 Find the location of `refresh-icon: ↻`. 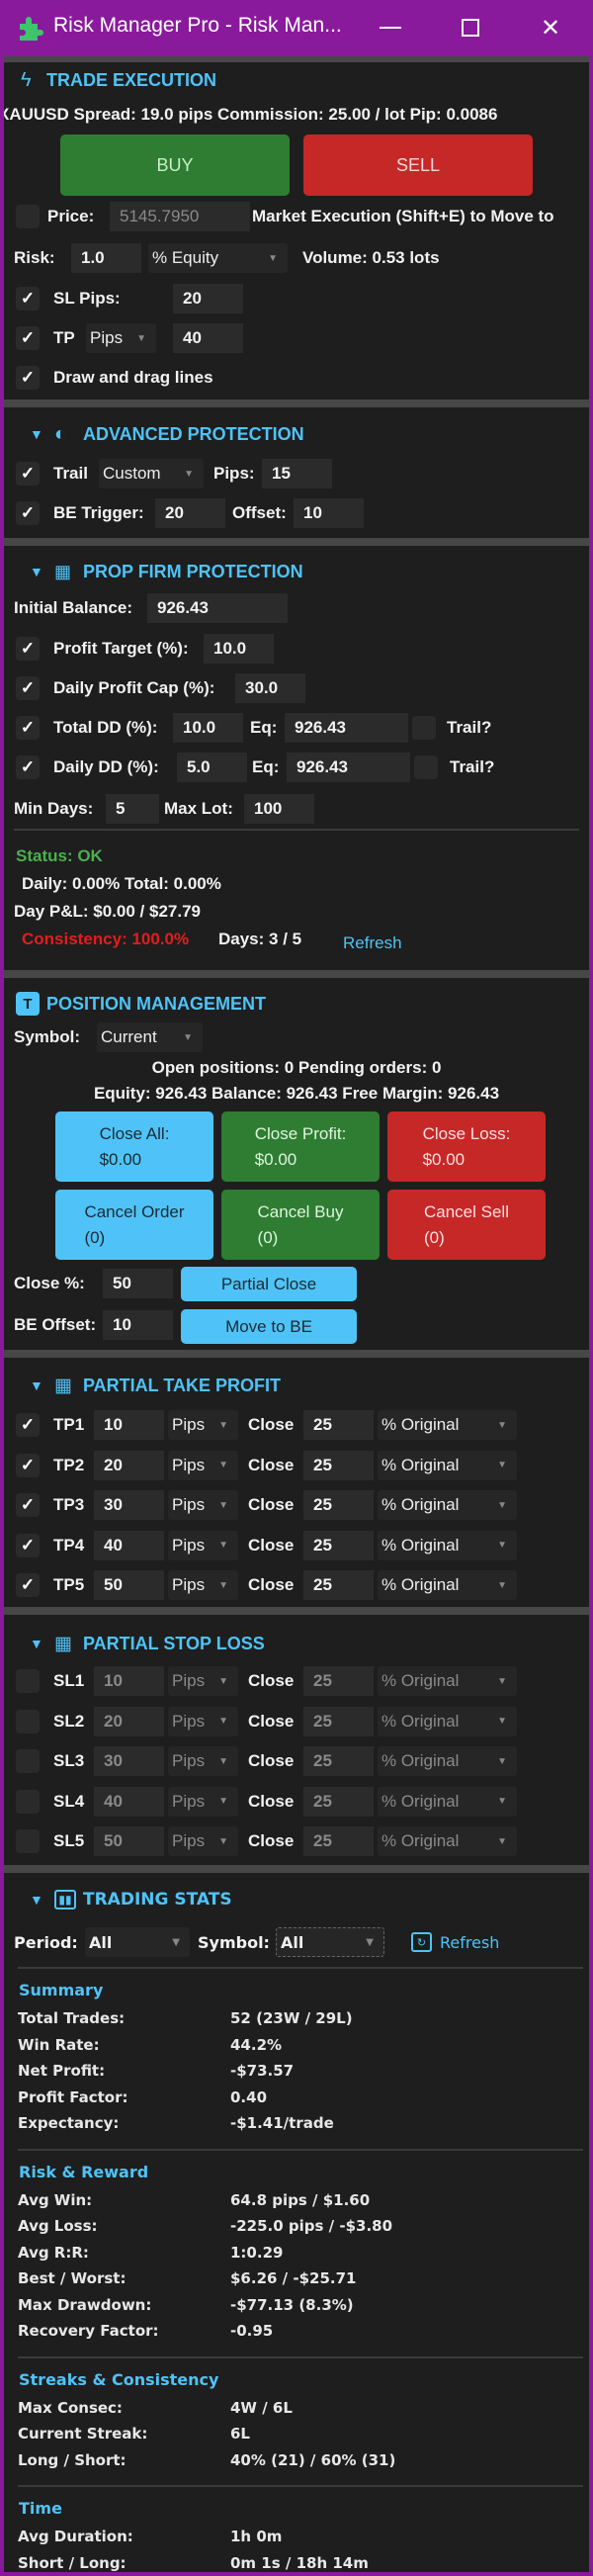

refresh-icon: ↻ is located at coordinates (421, 1942).